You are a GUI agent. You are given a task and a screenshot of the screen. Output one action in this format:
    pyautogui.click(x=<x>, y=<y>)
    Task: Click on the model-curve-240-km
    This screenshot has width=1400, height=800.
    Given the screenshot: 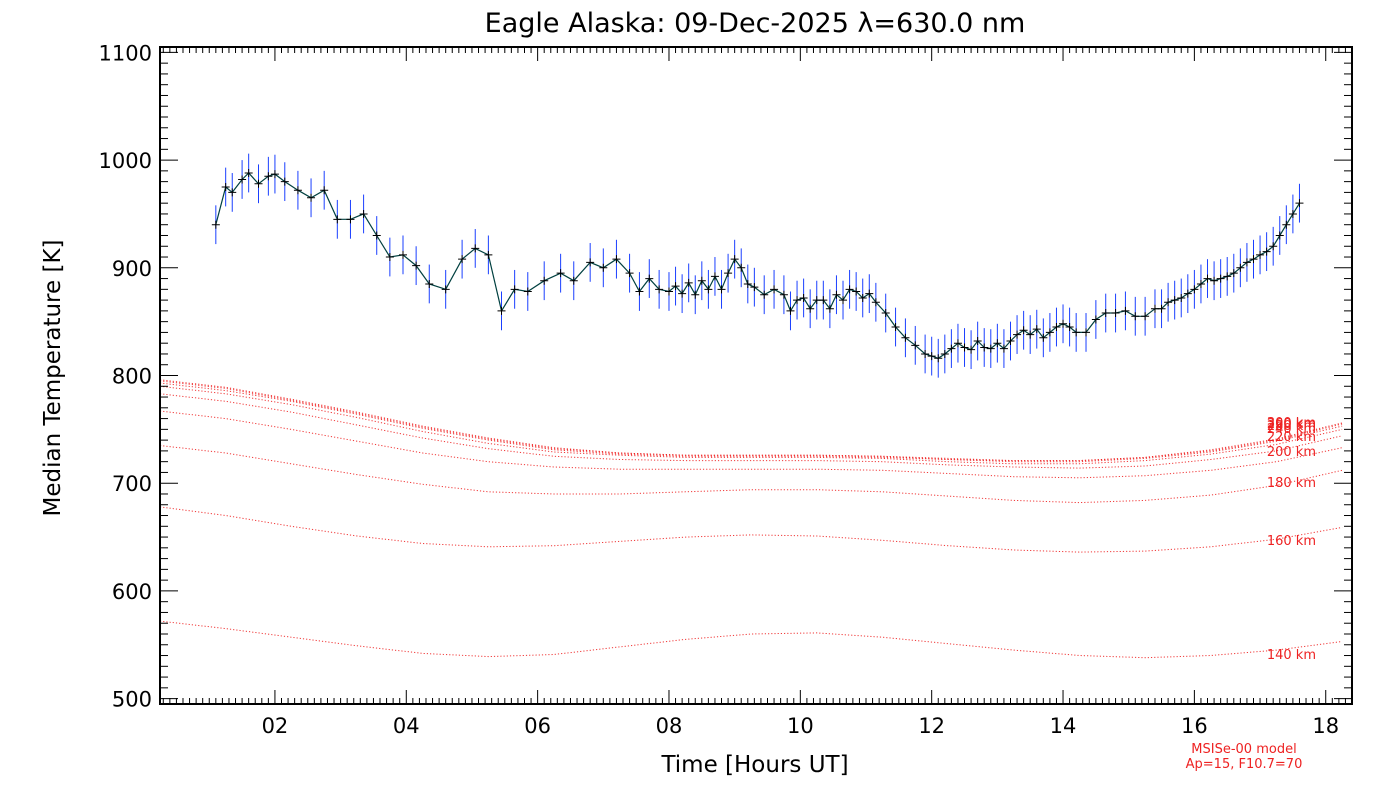 What is the action you would take?
    pyautogui.click(x=751, y=425)
    